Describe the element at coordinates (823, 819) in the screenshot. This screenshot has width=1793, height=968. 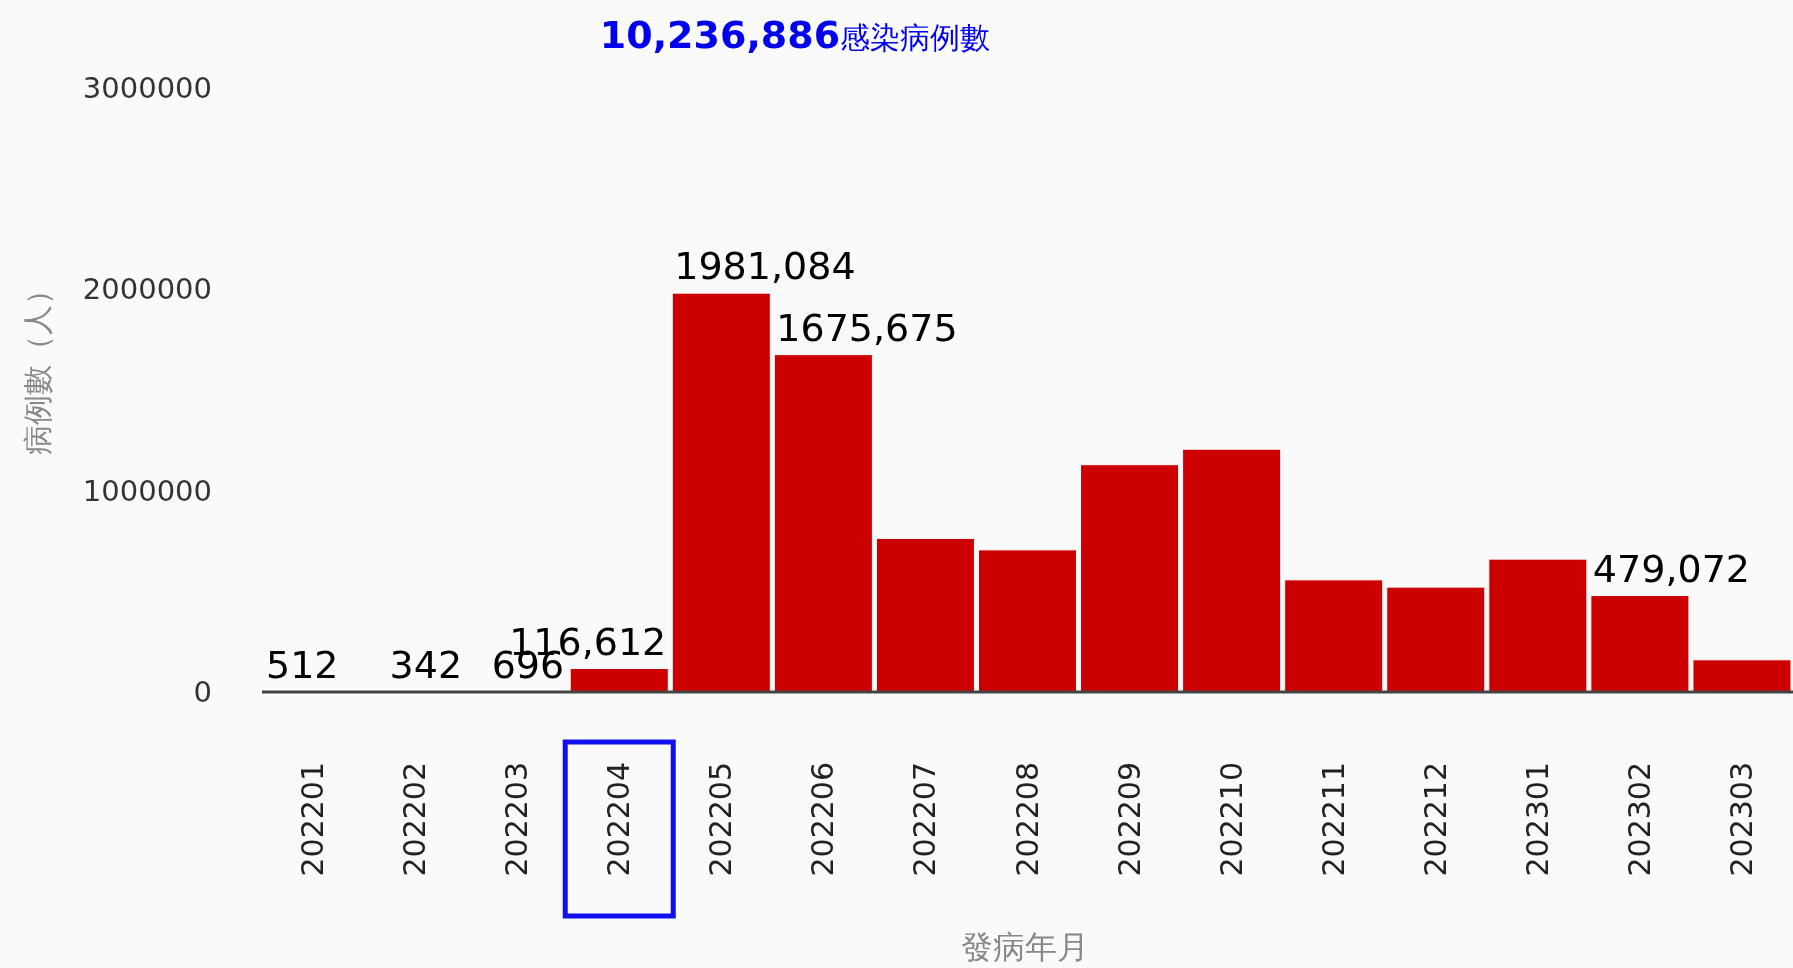
I see `x-tick-label: 202206` at that location.